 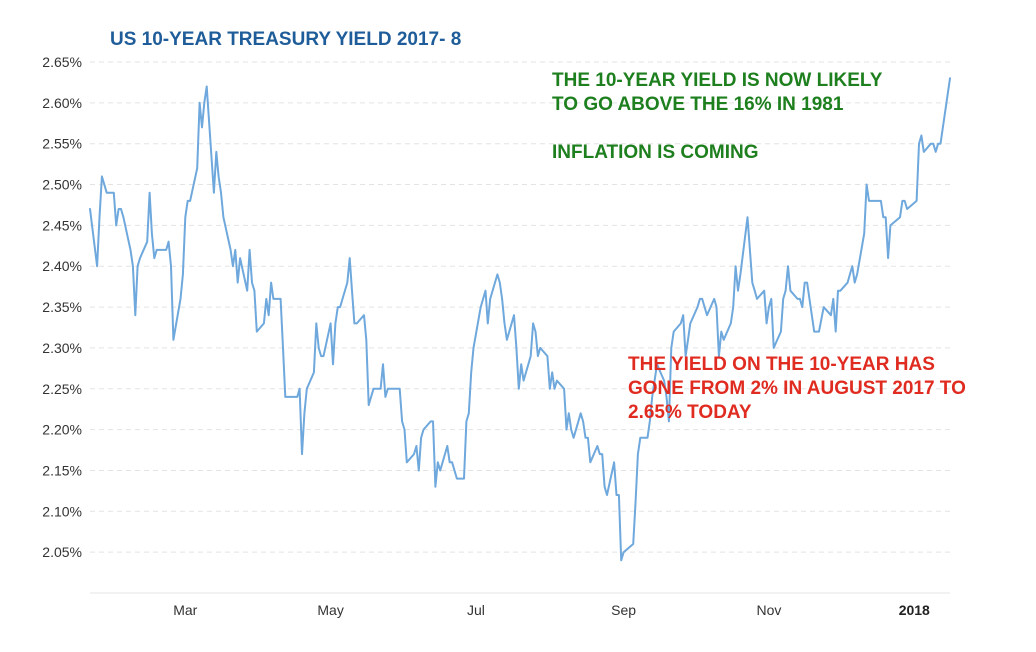 I want to click on y-tick-label: 2.20%, so click(x=62, y=430).